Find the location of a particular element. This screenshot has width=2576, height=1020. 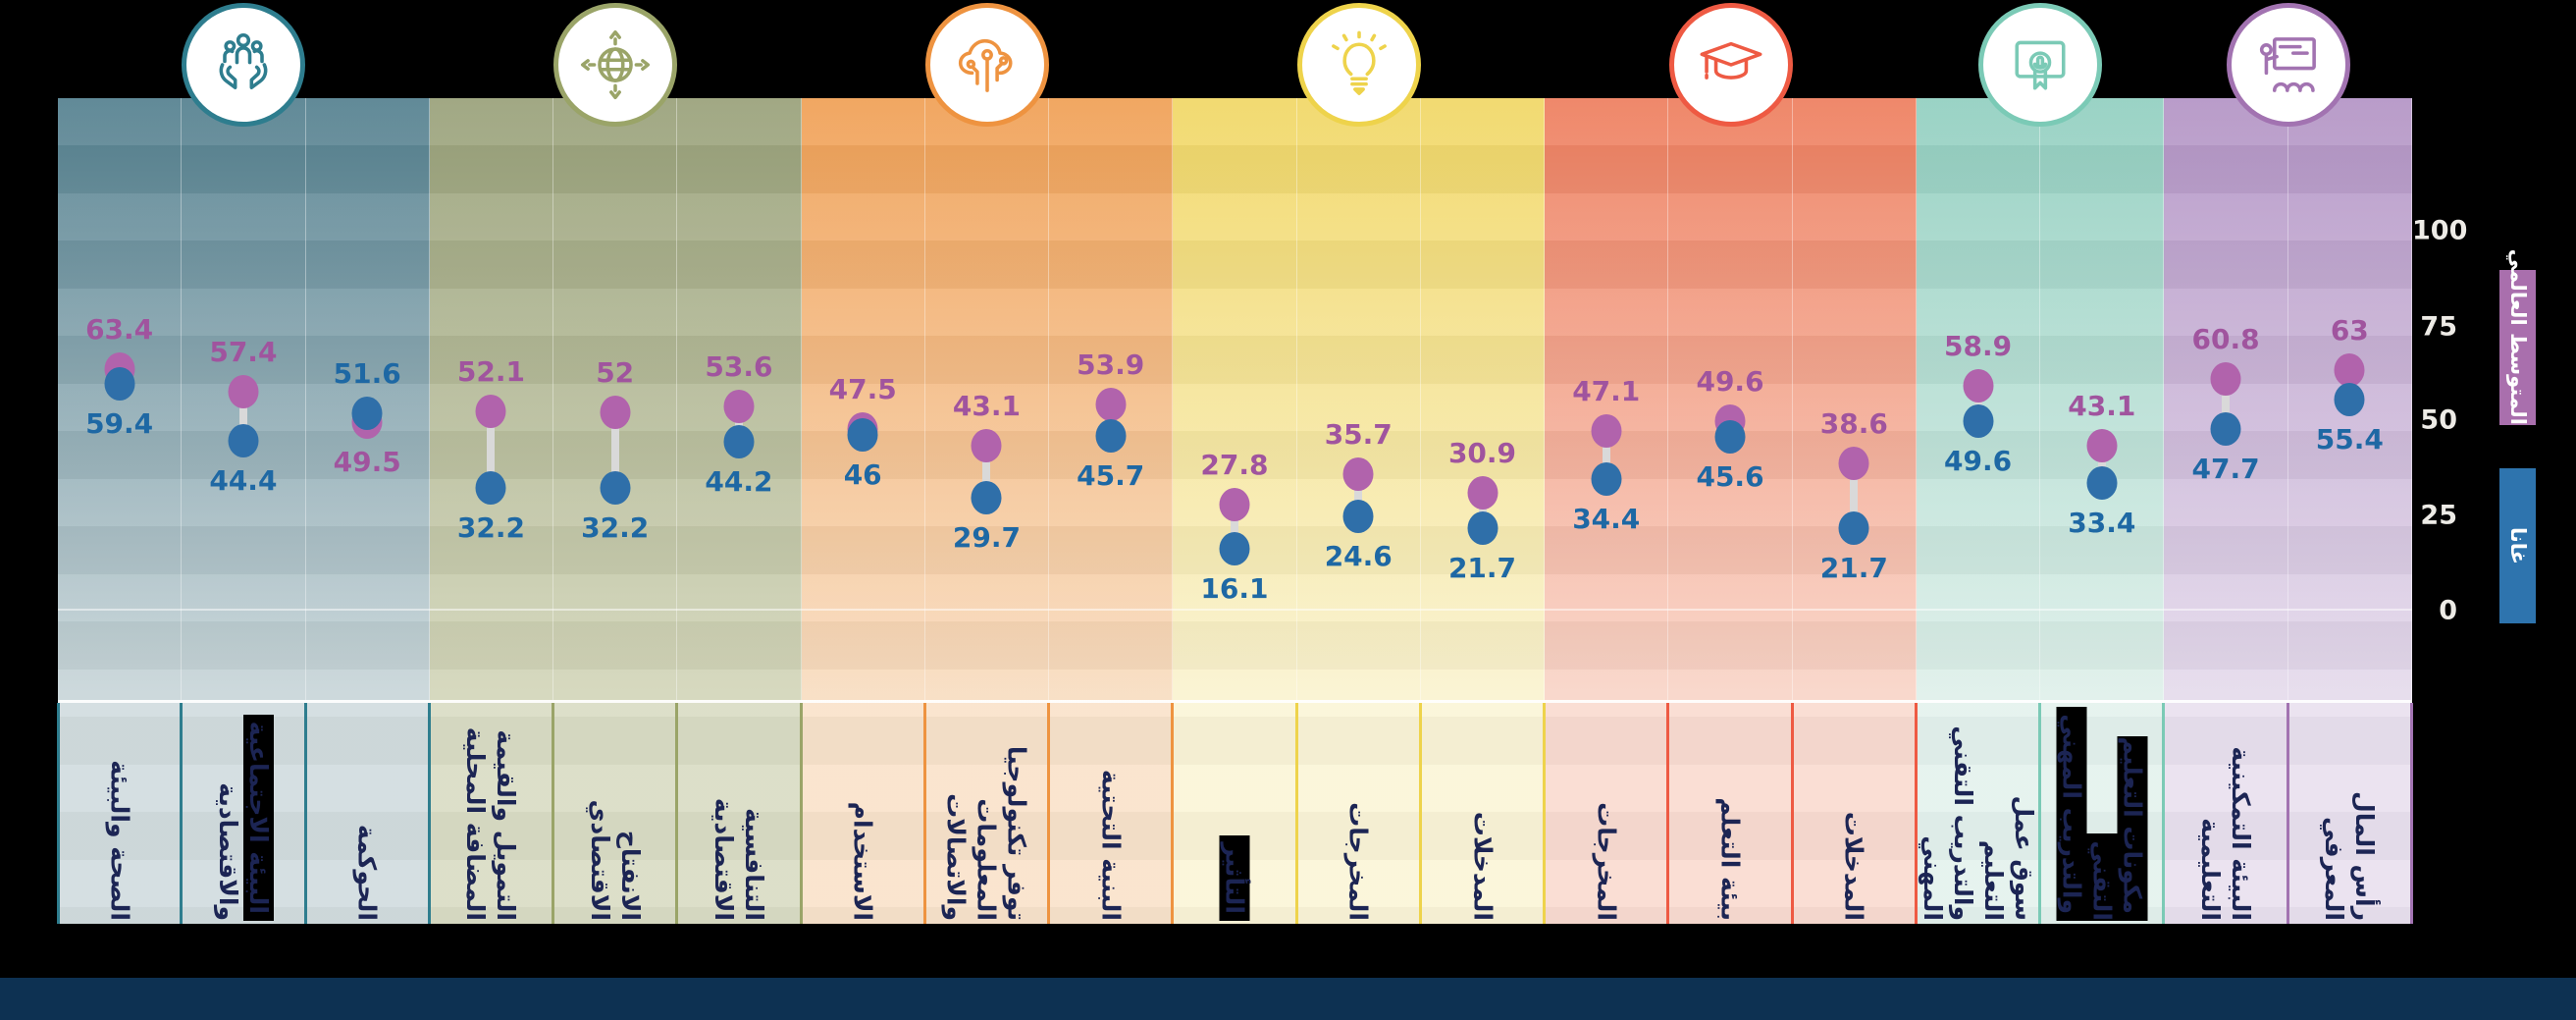

ghana-value: 45.6 is located at coordinates (1730, 476).